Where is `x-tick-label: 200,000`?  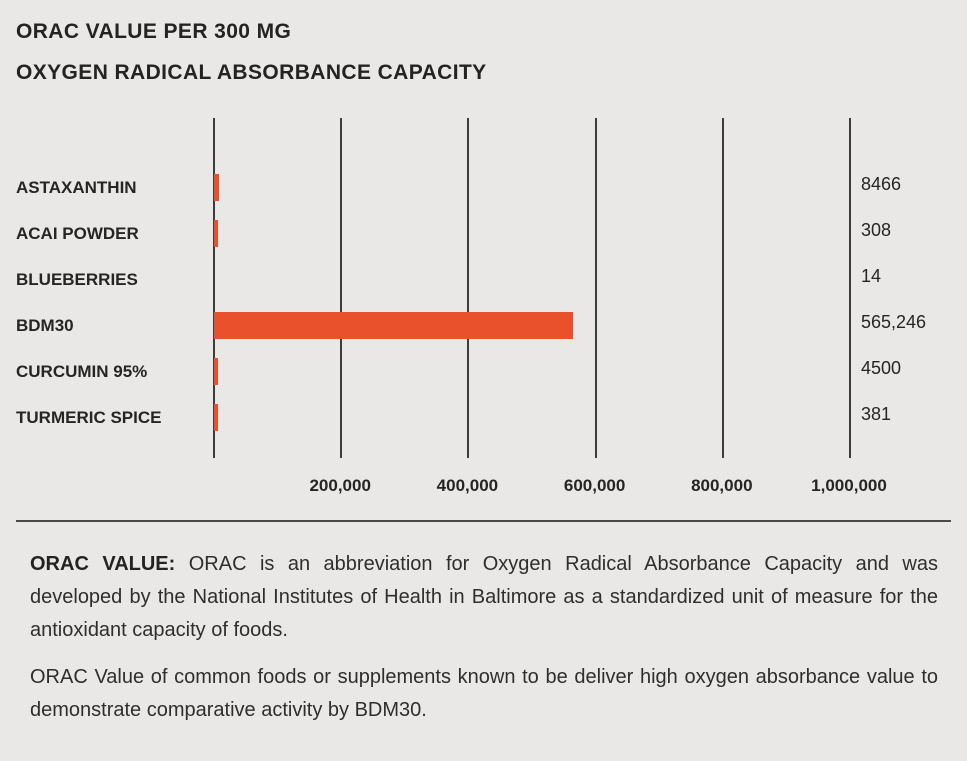 x-tick-label: 200,000 is located at coordinates (340, 485).